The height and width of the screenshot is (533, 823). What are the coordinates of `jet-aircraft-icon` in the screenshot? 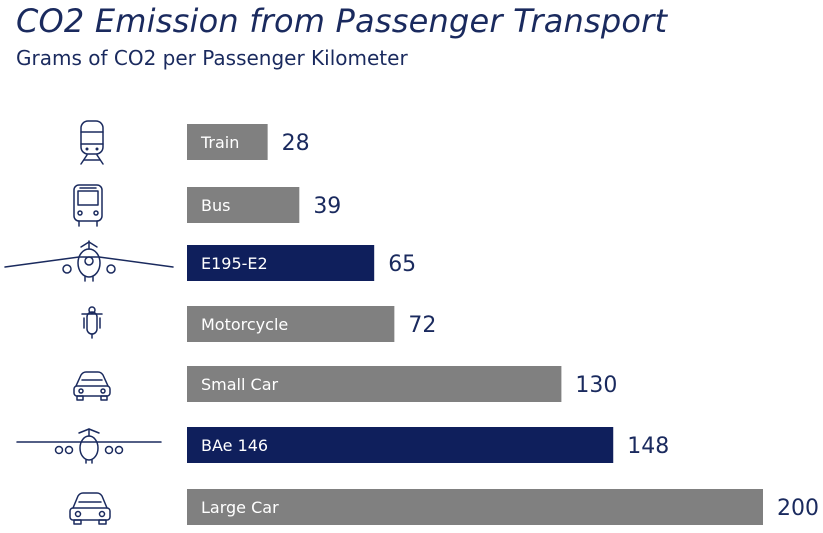 It's located at (89, 261).